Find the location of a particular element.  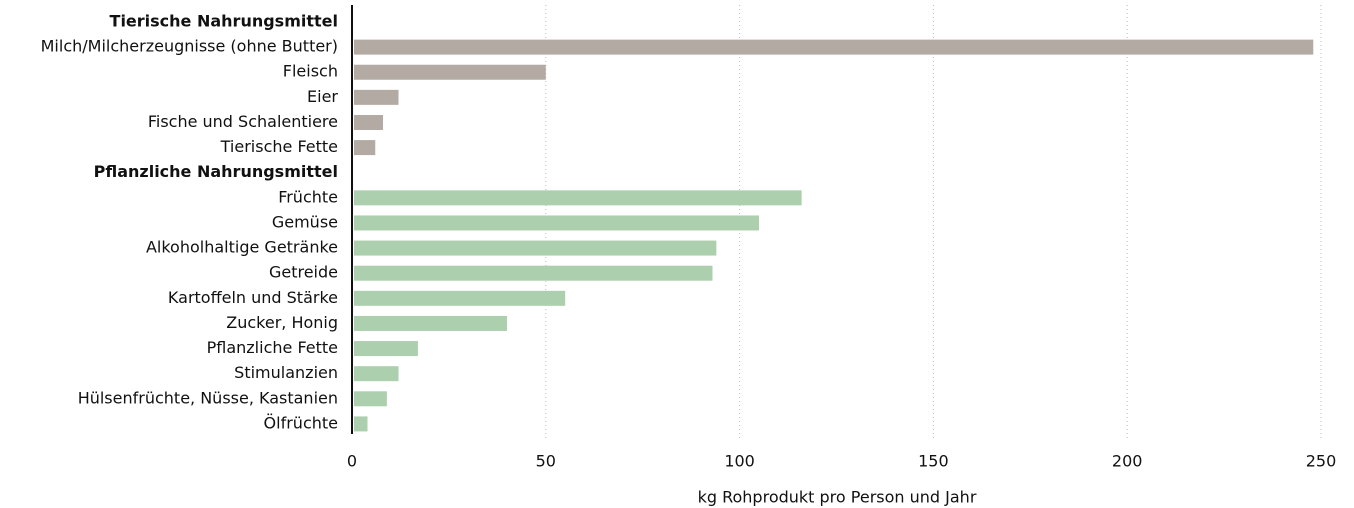

y-tick-label: Fische und Schalentiere is located at coordinates (243, 121).